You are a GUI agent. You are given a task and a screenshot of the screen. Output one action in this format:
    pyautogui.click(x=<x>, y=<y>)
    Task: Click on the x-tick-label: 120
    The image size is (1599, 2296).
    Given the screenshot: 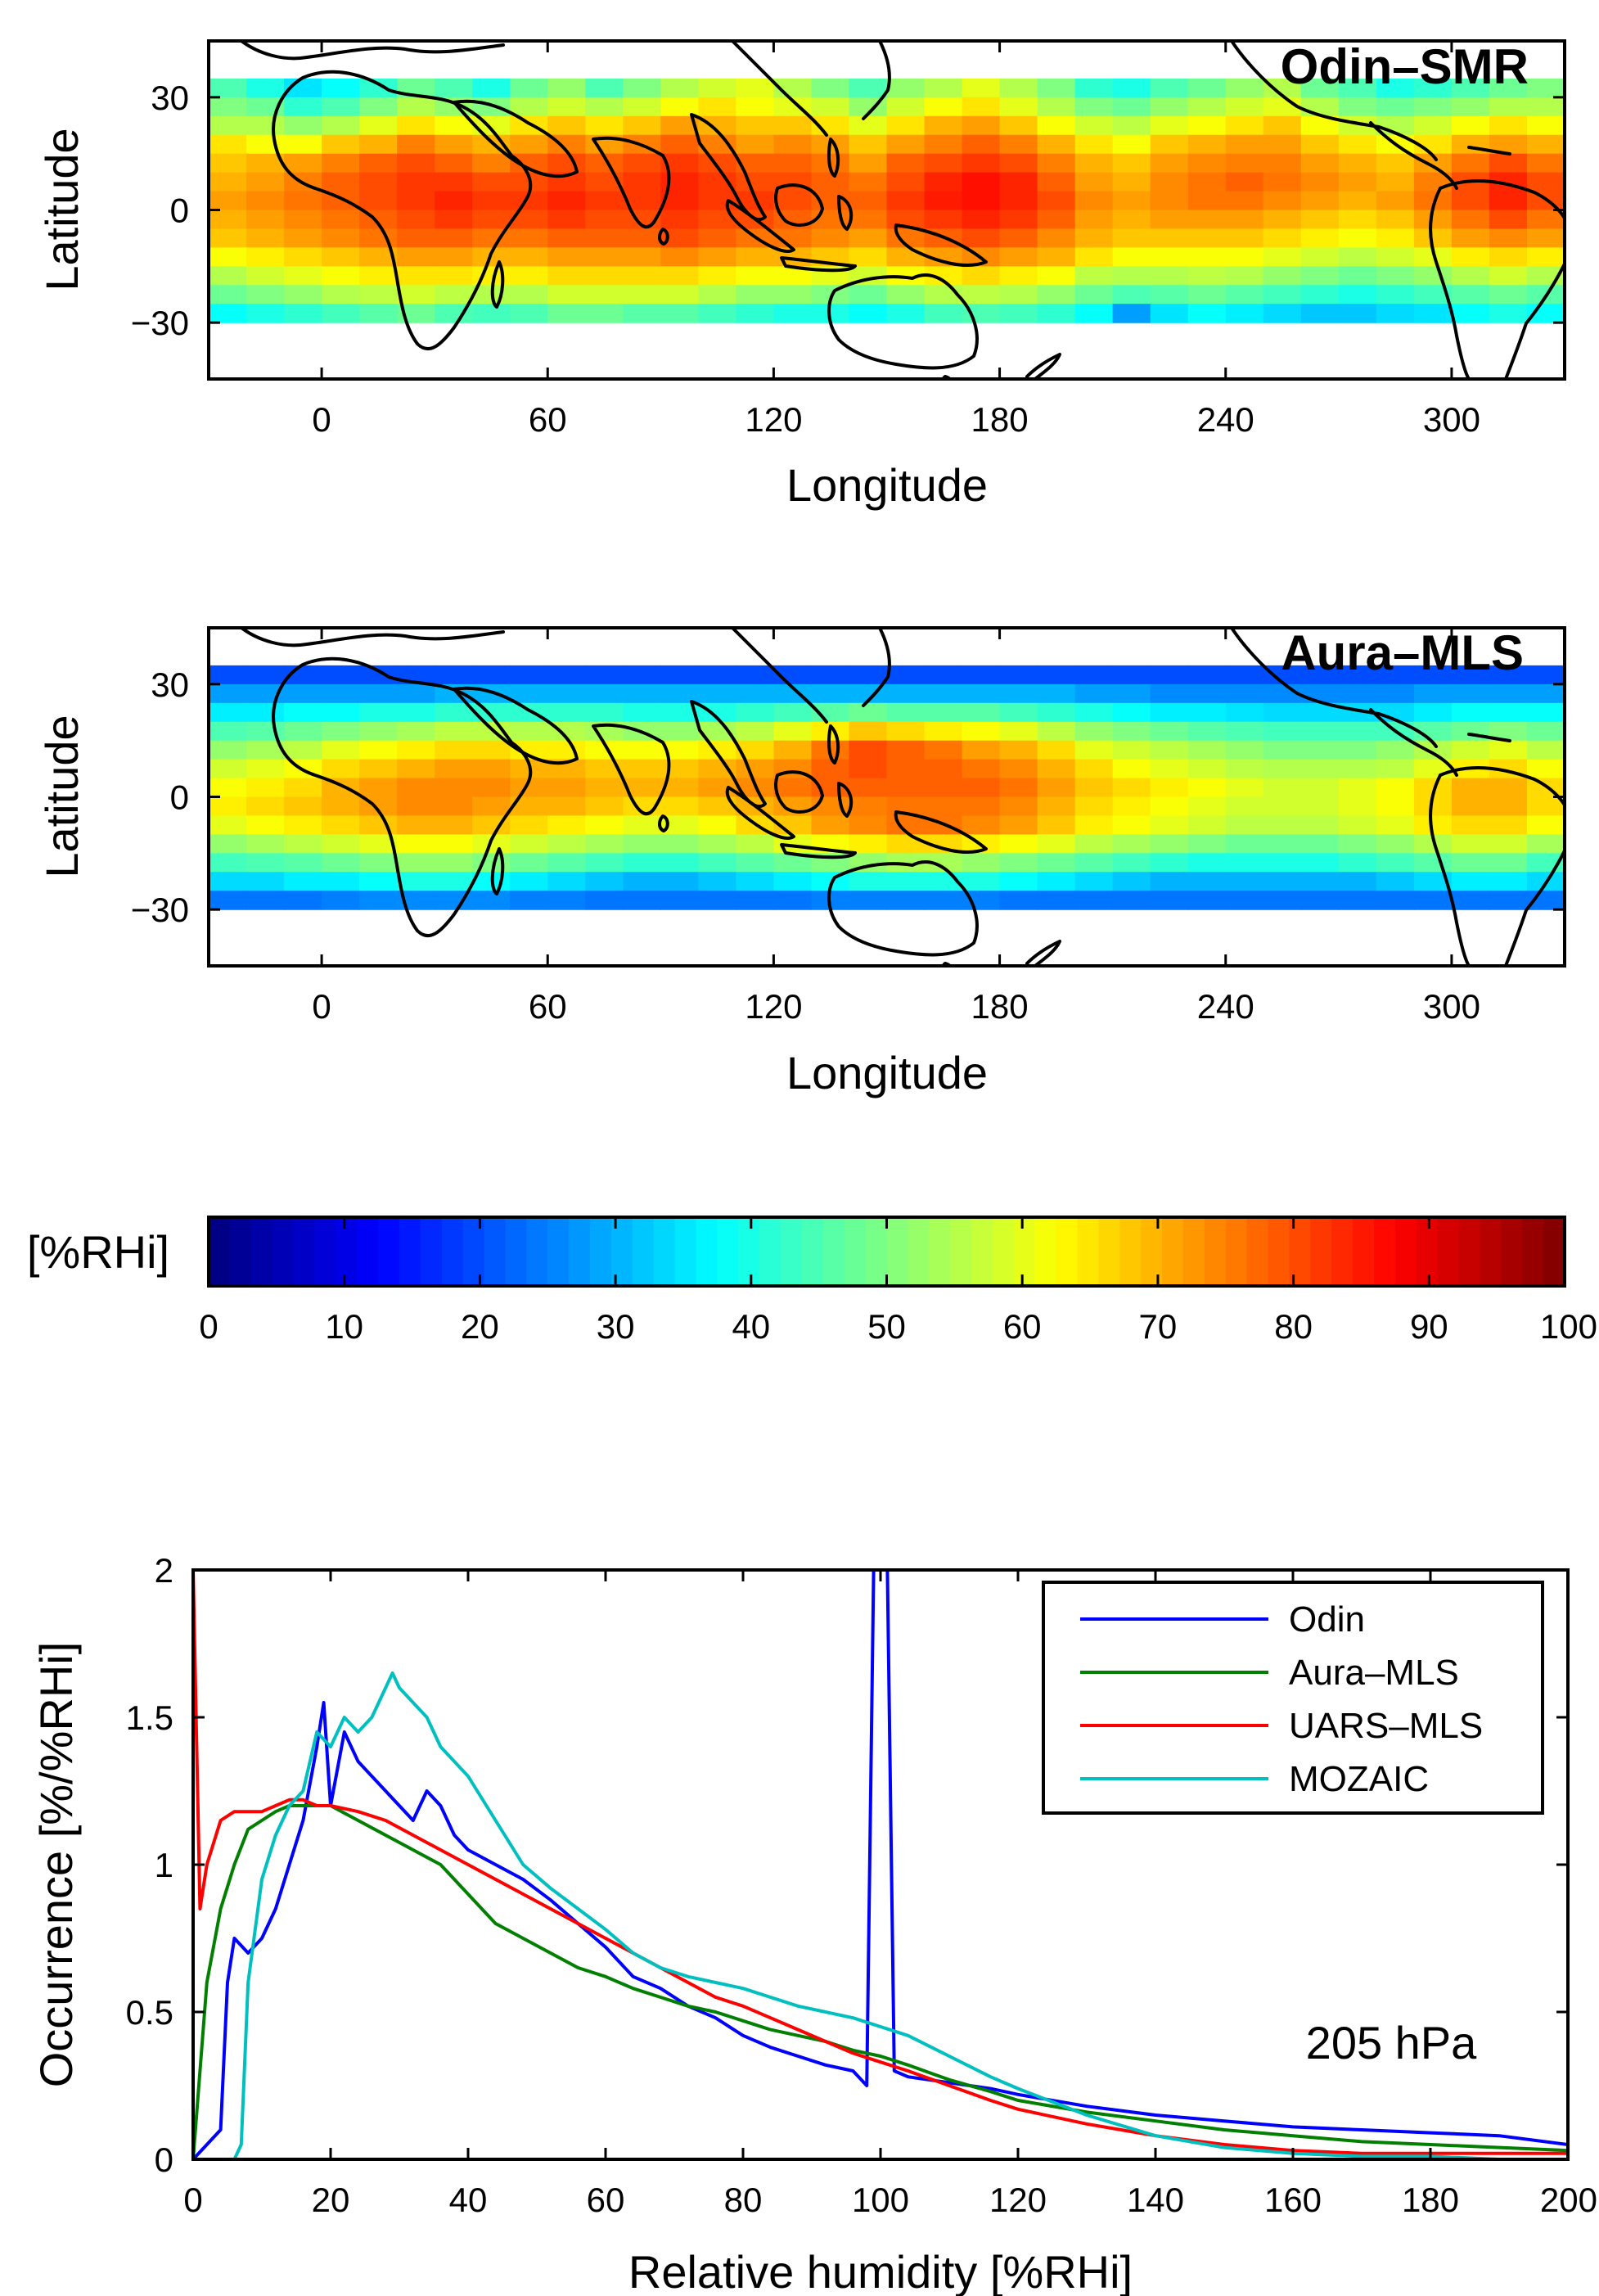 What is the action you would take?
    pyautogui.click(x=1018, y=2200)
    